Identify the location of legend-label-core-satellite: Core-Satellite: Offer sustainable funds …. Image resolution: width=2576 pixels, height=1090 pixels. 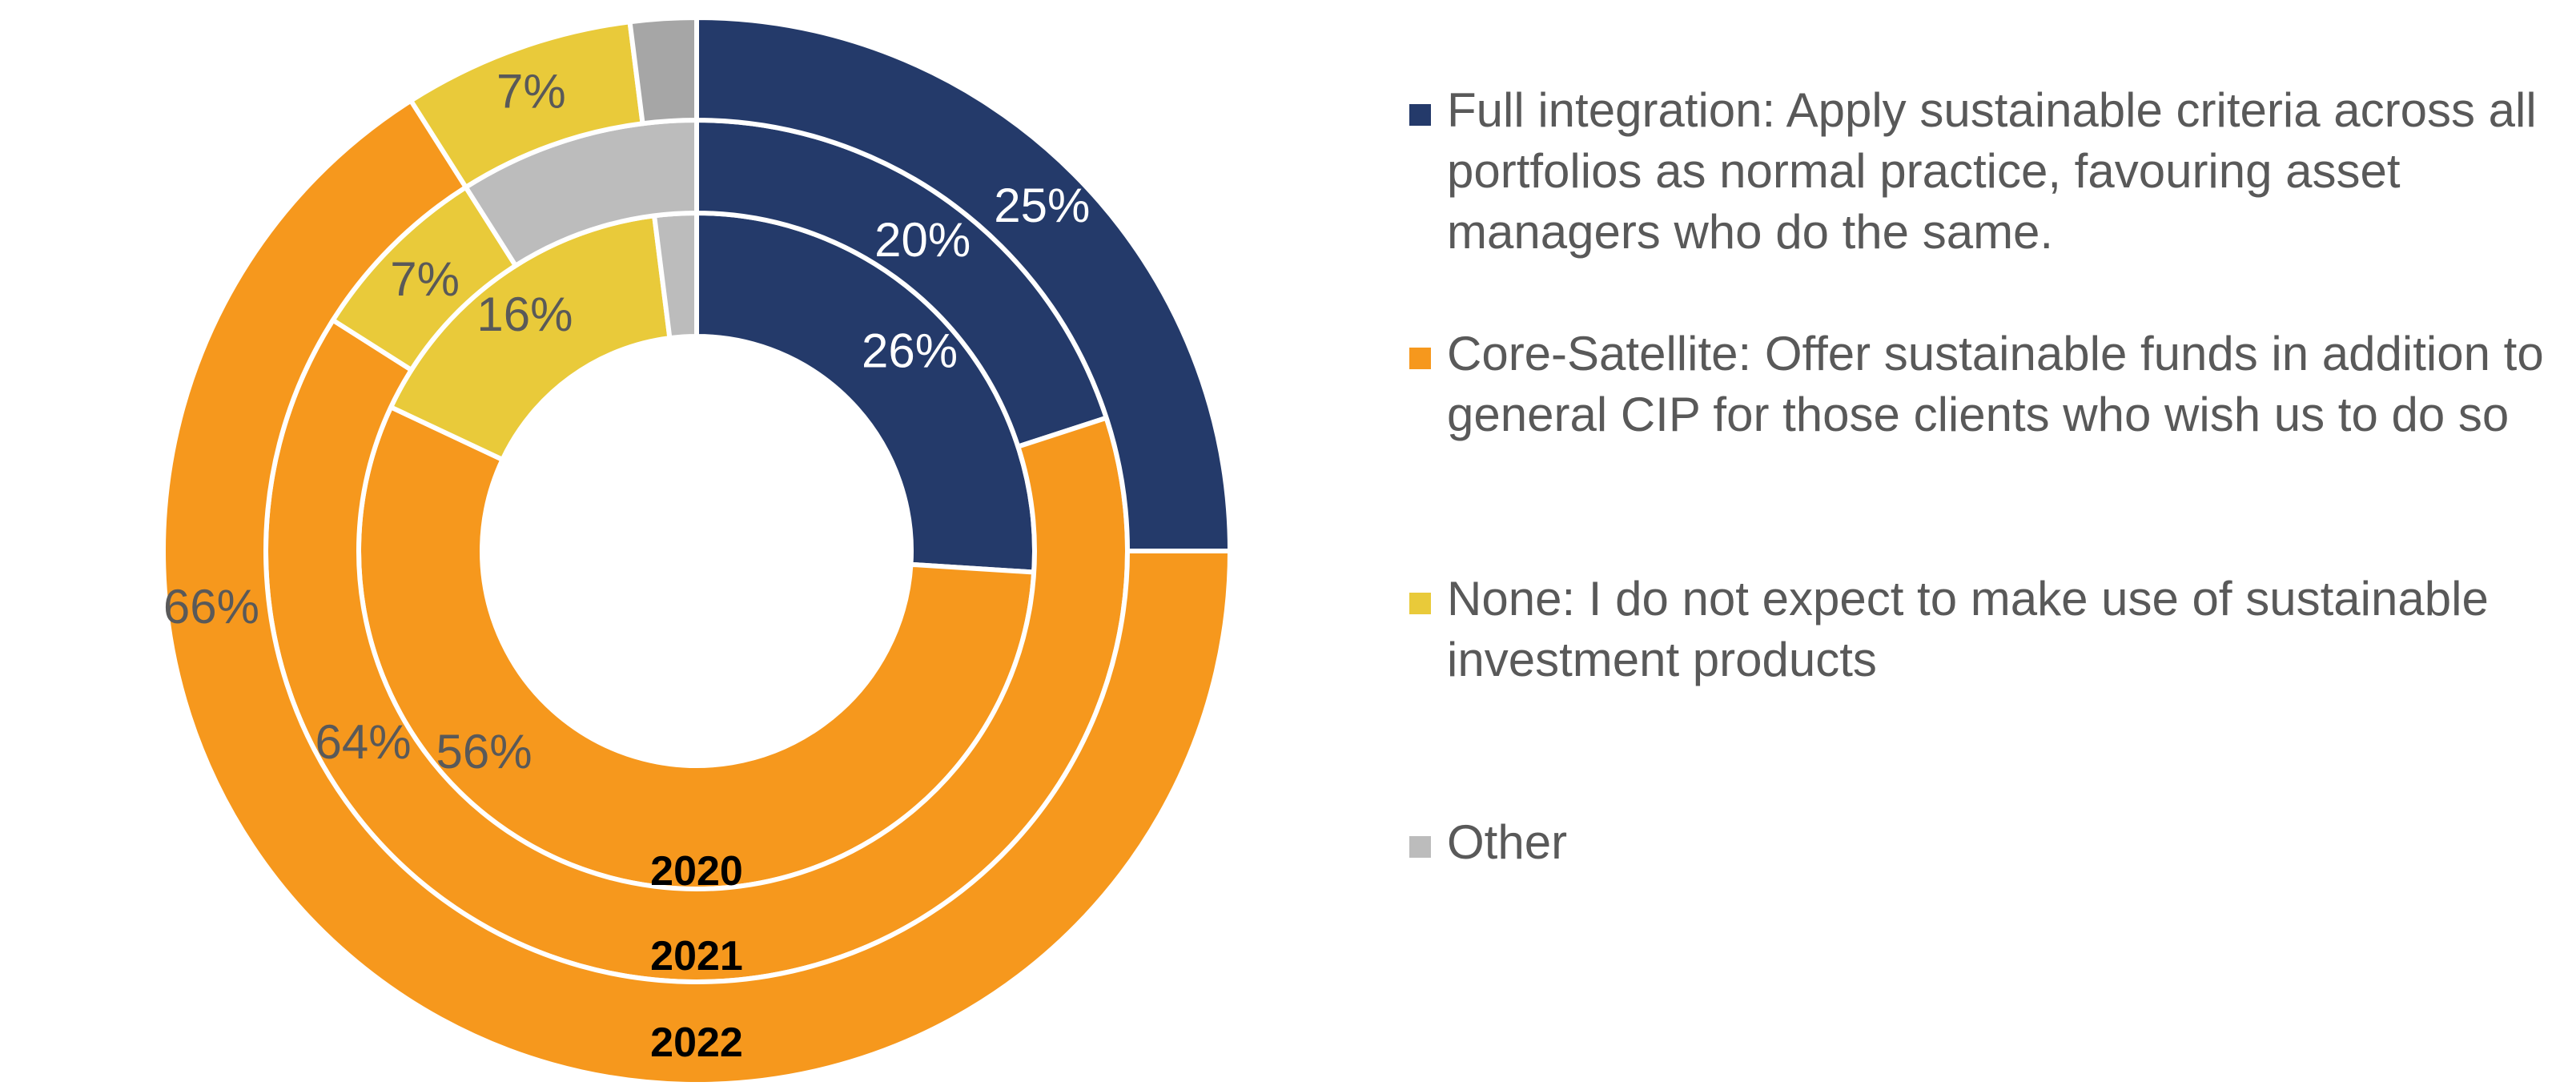
(1995, 384).